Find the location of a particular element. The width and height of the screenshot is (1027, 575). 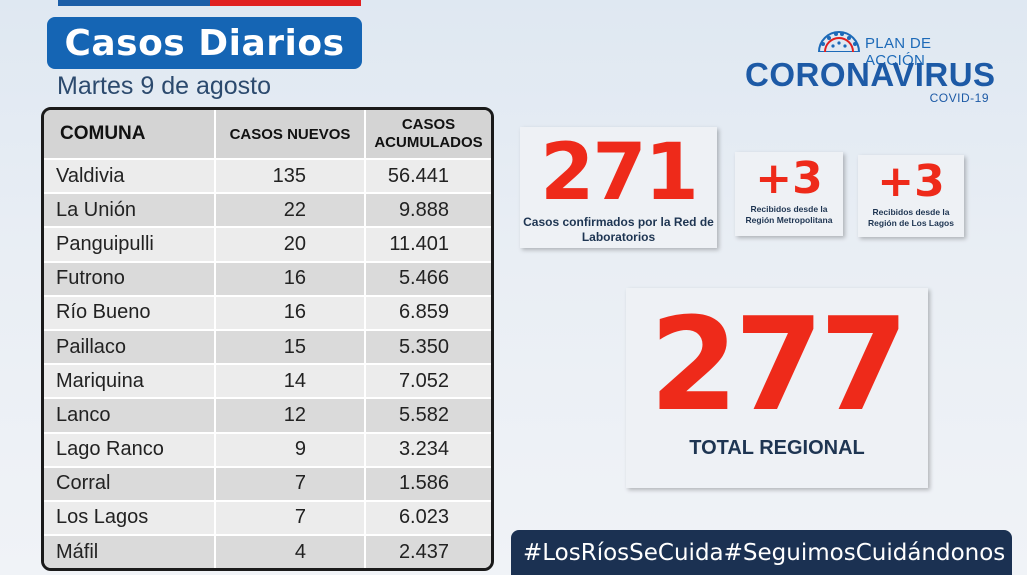

table-row: Panguipulli 20 11.401 is located at coordinates (267, 245).